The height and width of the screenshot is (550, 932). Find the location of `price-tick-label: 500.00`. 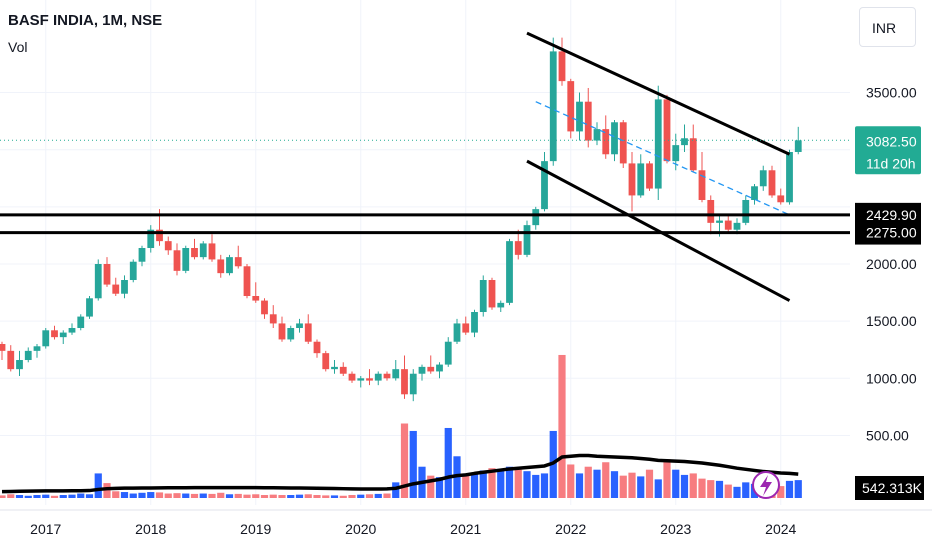

price-tick-label: 500.00 is located at coordinates (887, 435).